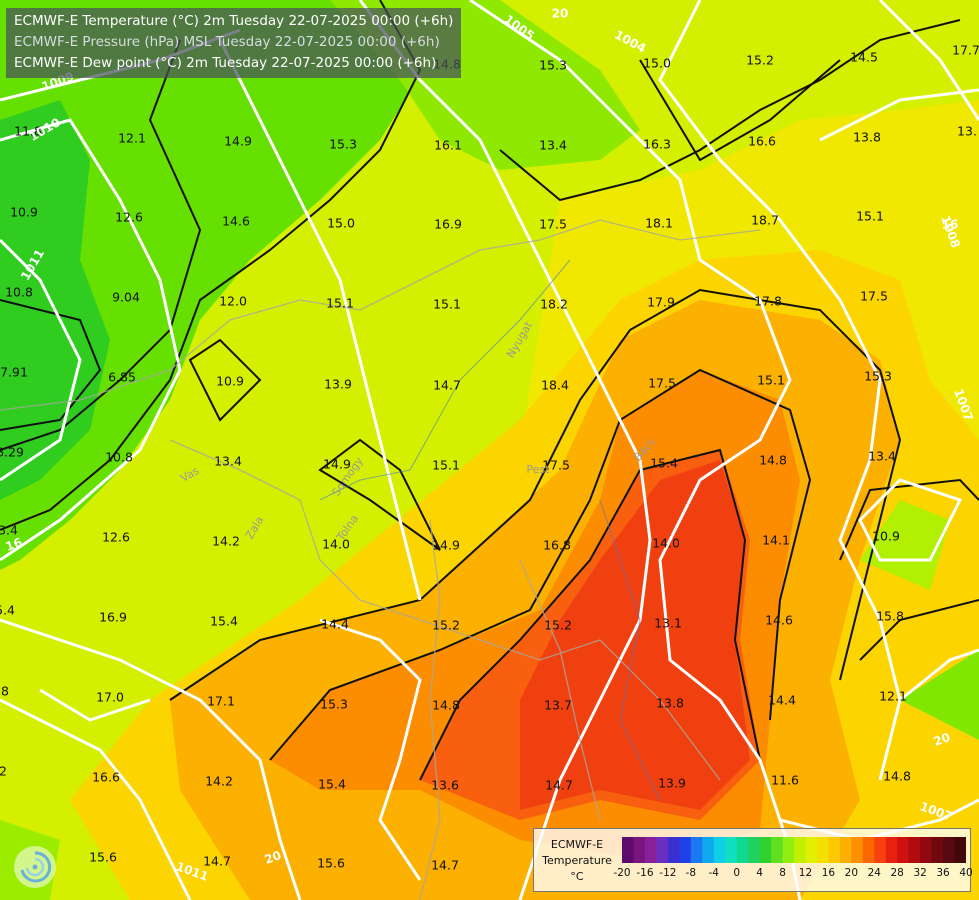  Describe the element at coordinates (55, 300) in the screenshot. I see `band-deepgreen-west` at that location.